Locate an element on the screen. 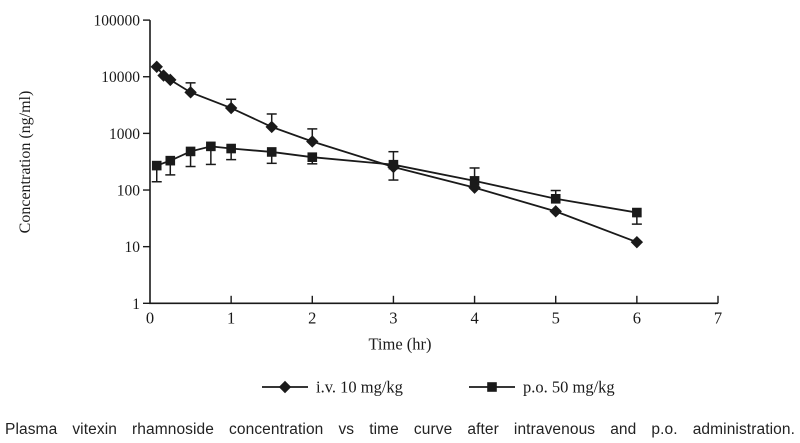 This screenshot has width=800, height=443. legend-item-po: p.o. 50 mg/kg is located at coordinates (542, 387).